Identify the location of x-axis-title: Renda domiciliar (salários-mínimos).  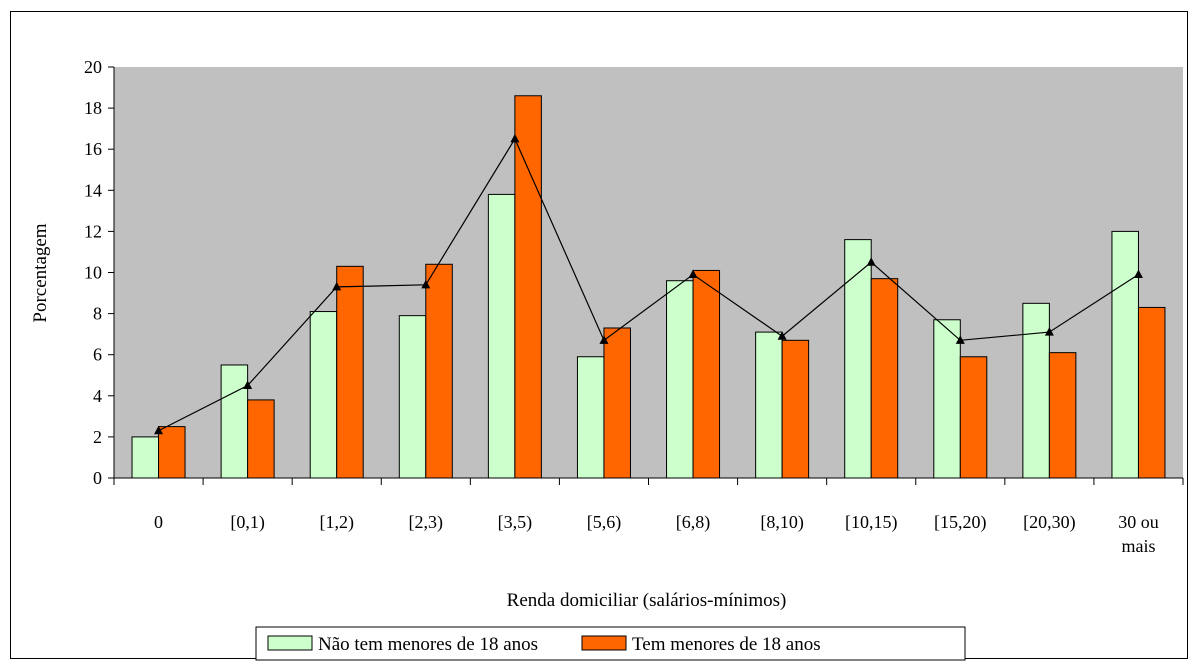
(647, 600).